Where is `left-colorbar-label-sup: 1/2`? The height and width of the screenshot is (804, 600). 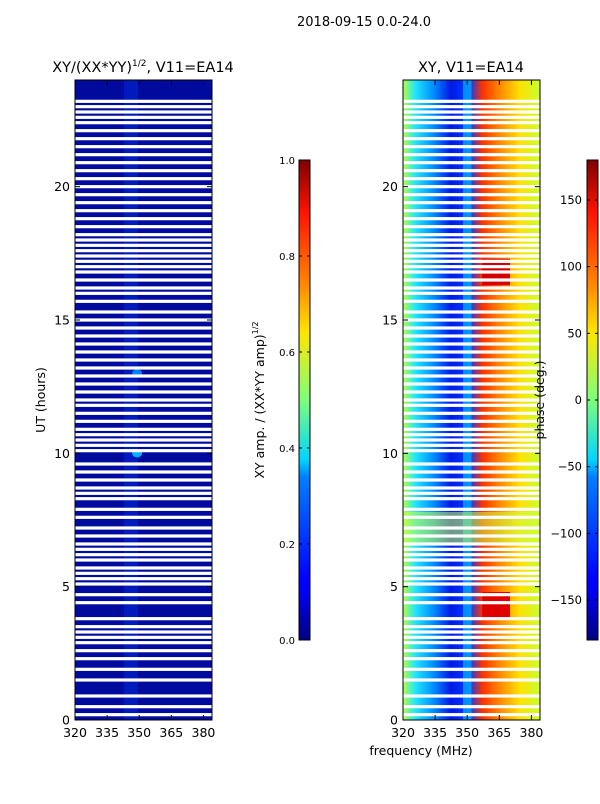
left-colorbar-label-sup: 1/2 is located at coordinates (255, 327).